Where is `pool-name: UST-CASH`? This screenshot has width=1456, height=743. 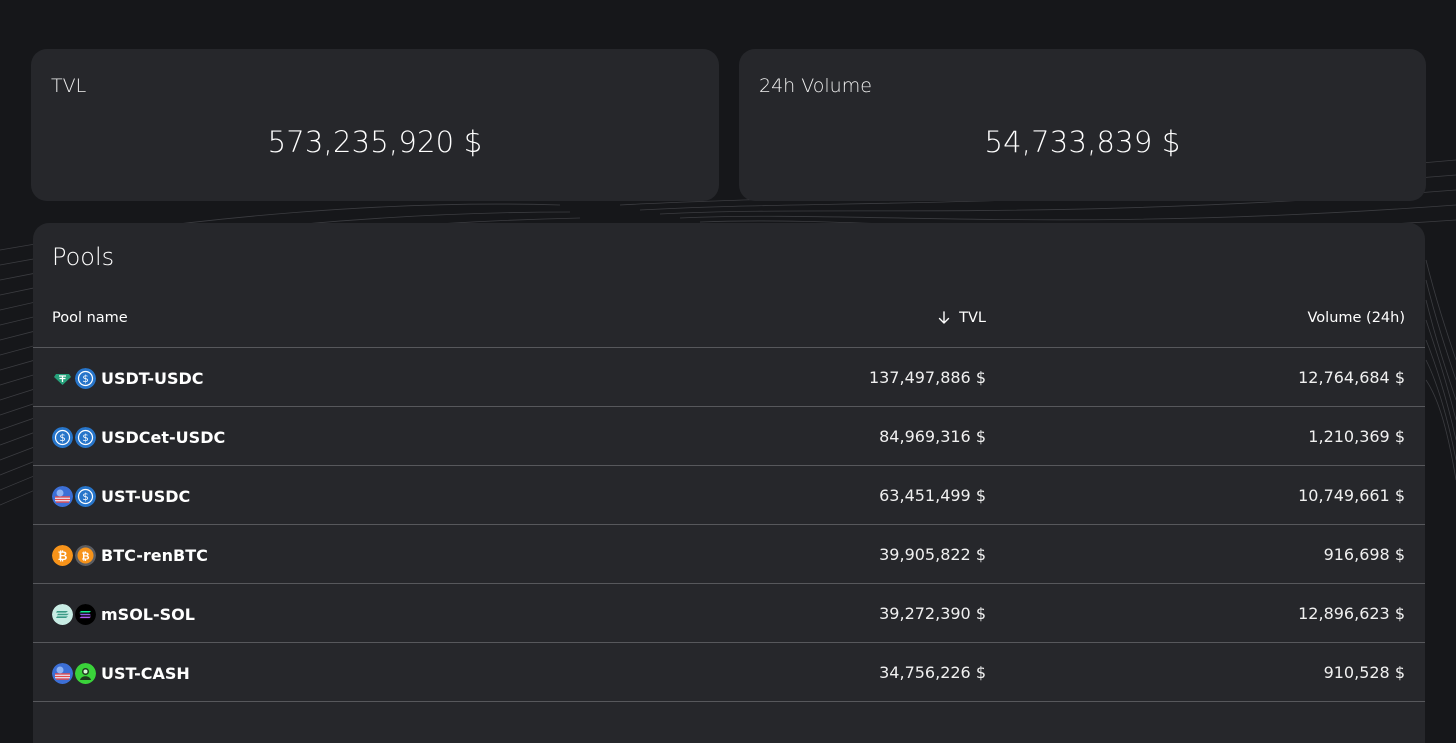 pool-name: UST-CASH is located at coordinates (145, 673).